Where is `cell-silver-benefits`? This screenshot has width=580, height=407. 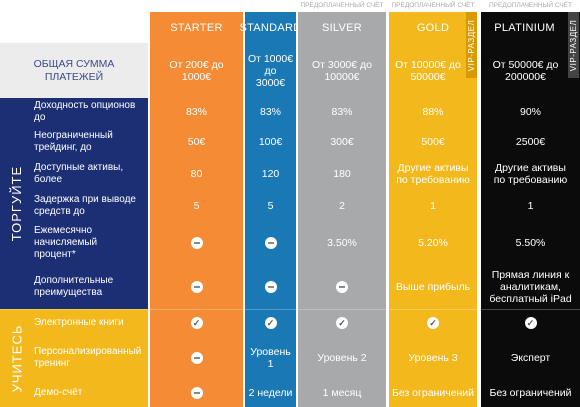 cell-silver-benefits is located at coordinates (342, 286).